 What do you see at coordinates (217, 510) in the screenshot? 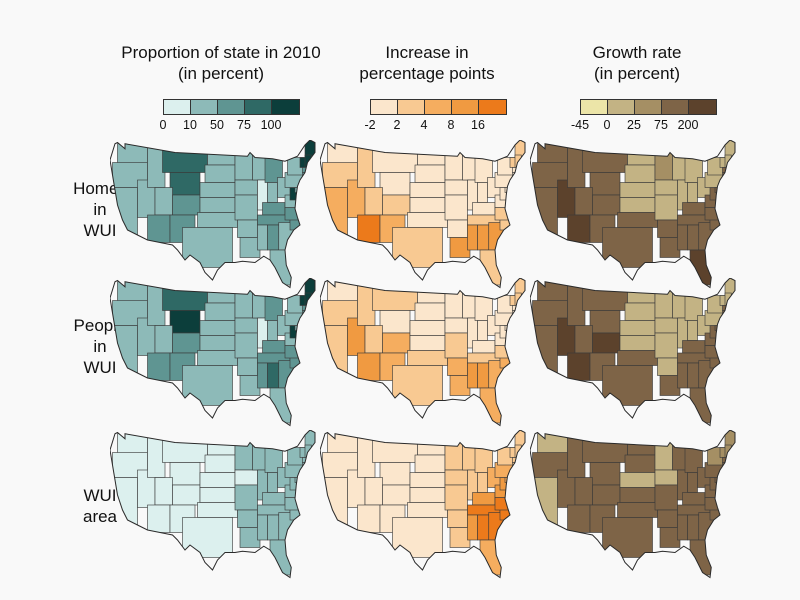
I see `state-ok` at bounding box center [217, 510].